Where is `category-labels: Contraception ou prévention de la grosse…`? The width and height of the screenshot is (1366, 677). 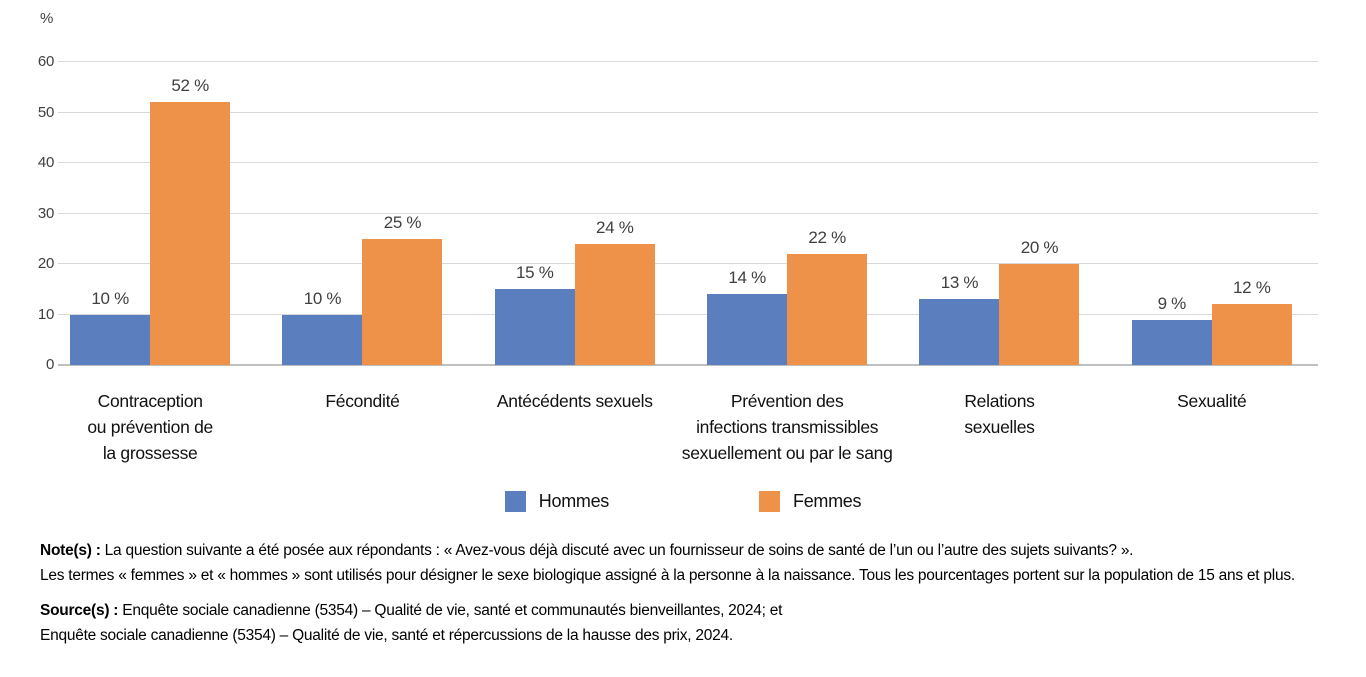
category-labels: Contraception ou prévention de la grosse… is located at coordinates (681, 427).